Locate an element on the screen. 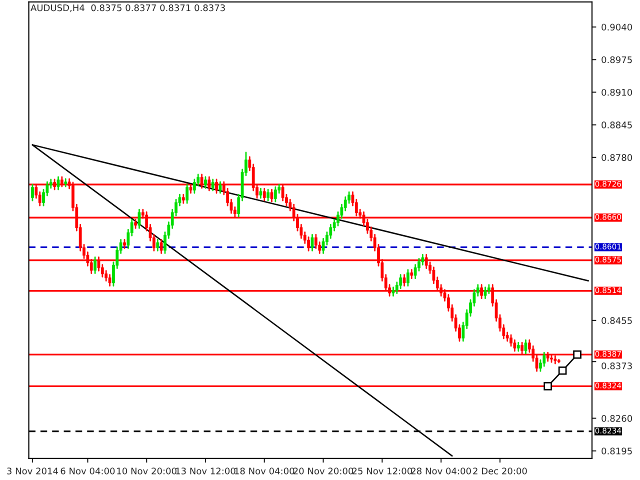 The height and width of the screenshot is (480, 640). y-tick-label: 0.8260 is located at coordinates (617, 418).